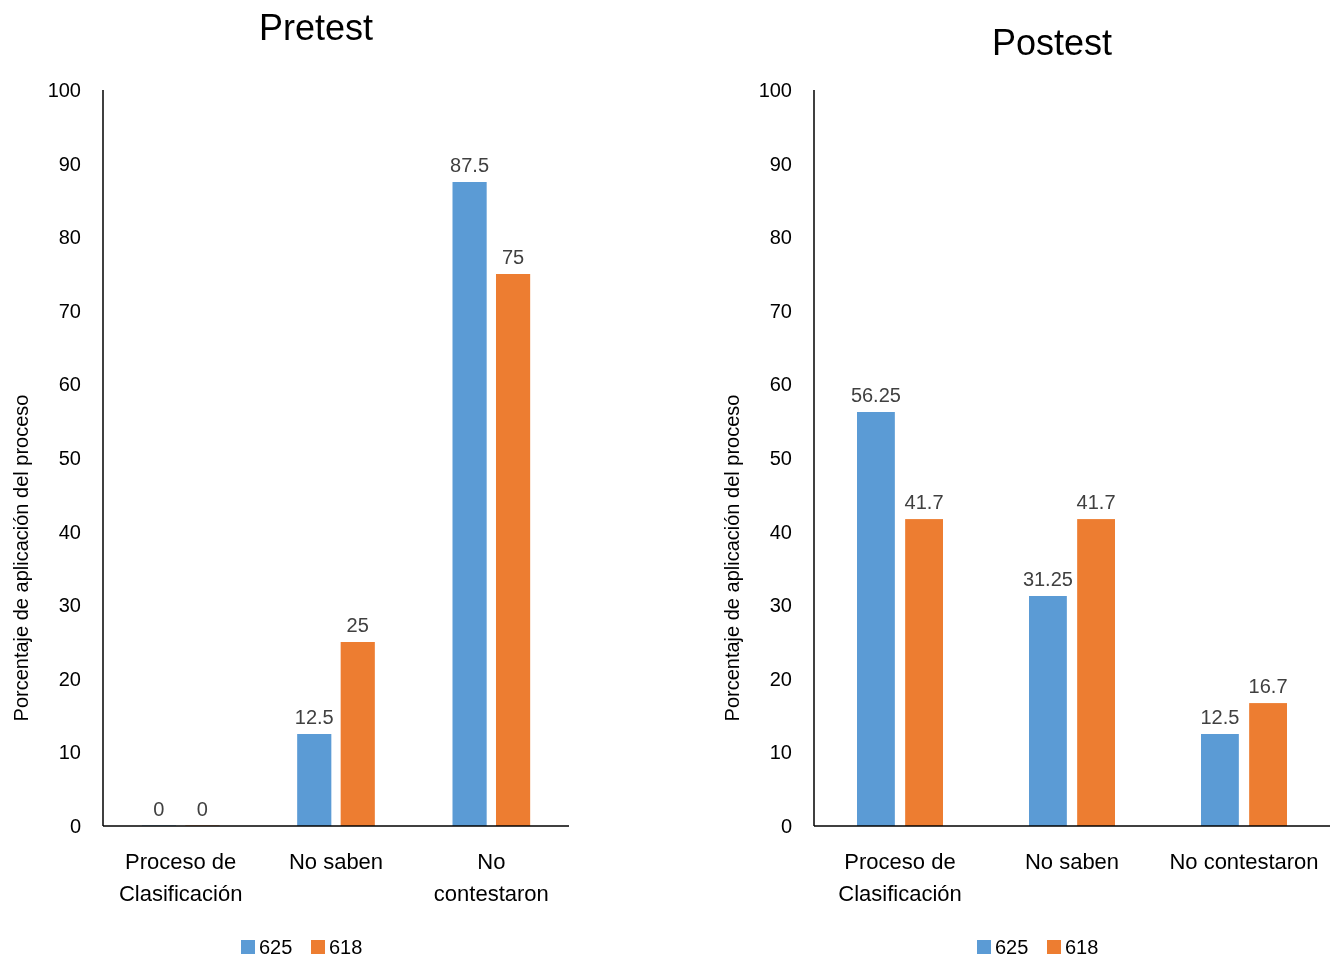 The height and width of the screenshot is (959, 1333). I want to click on chart-title: Postest, so click(1052, 42).